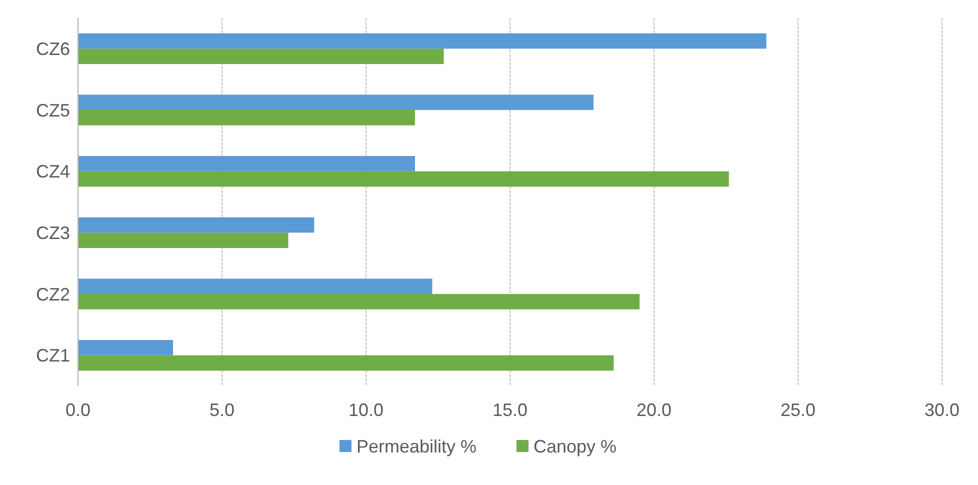  Describe the element at coordinates (510, 410) in the screenshot. I see `x-tick-label: 15.0` at that location.